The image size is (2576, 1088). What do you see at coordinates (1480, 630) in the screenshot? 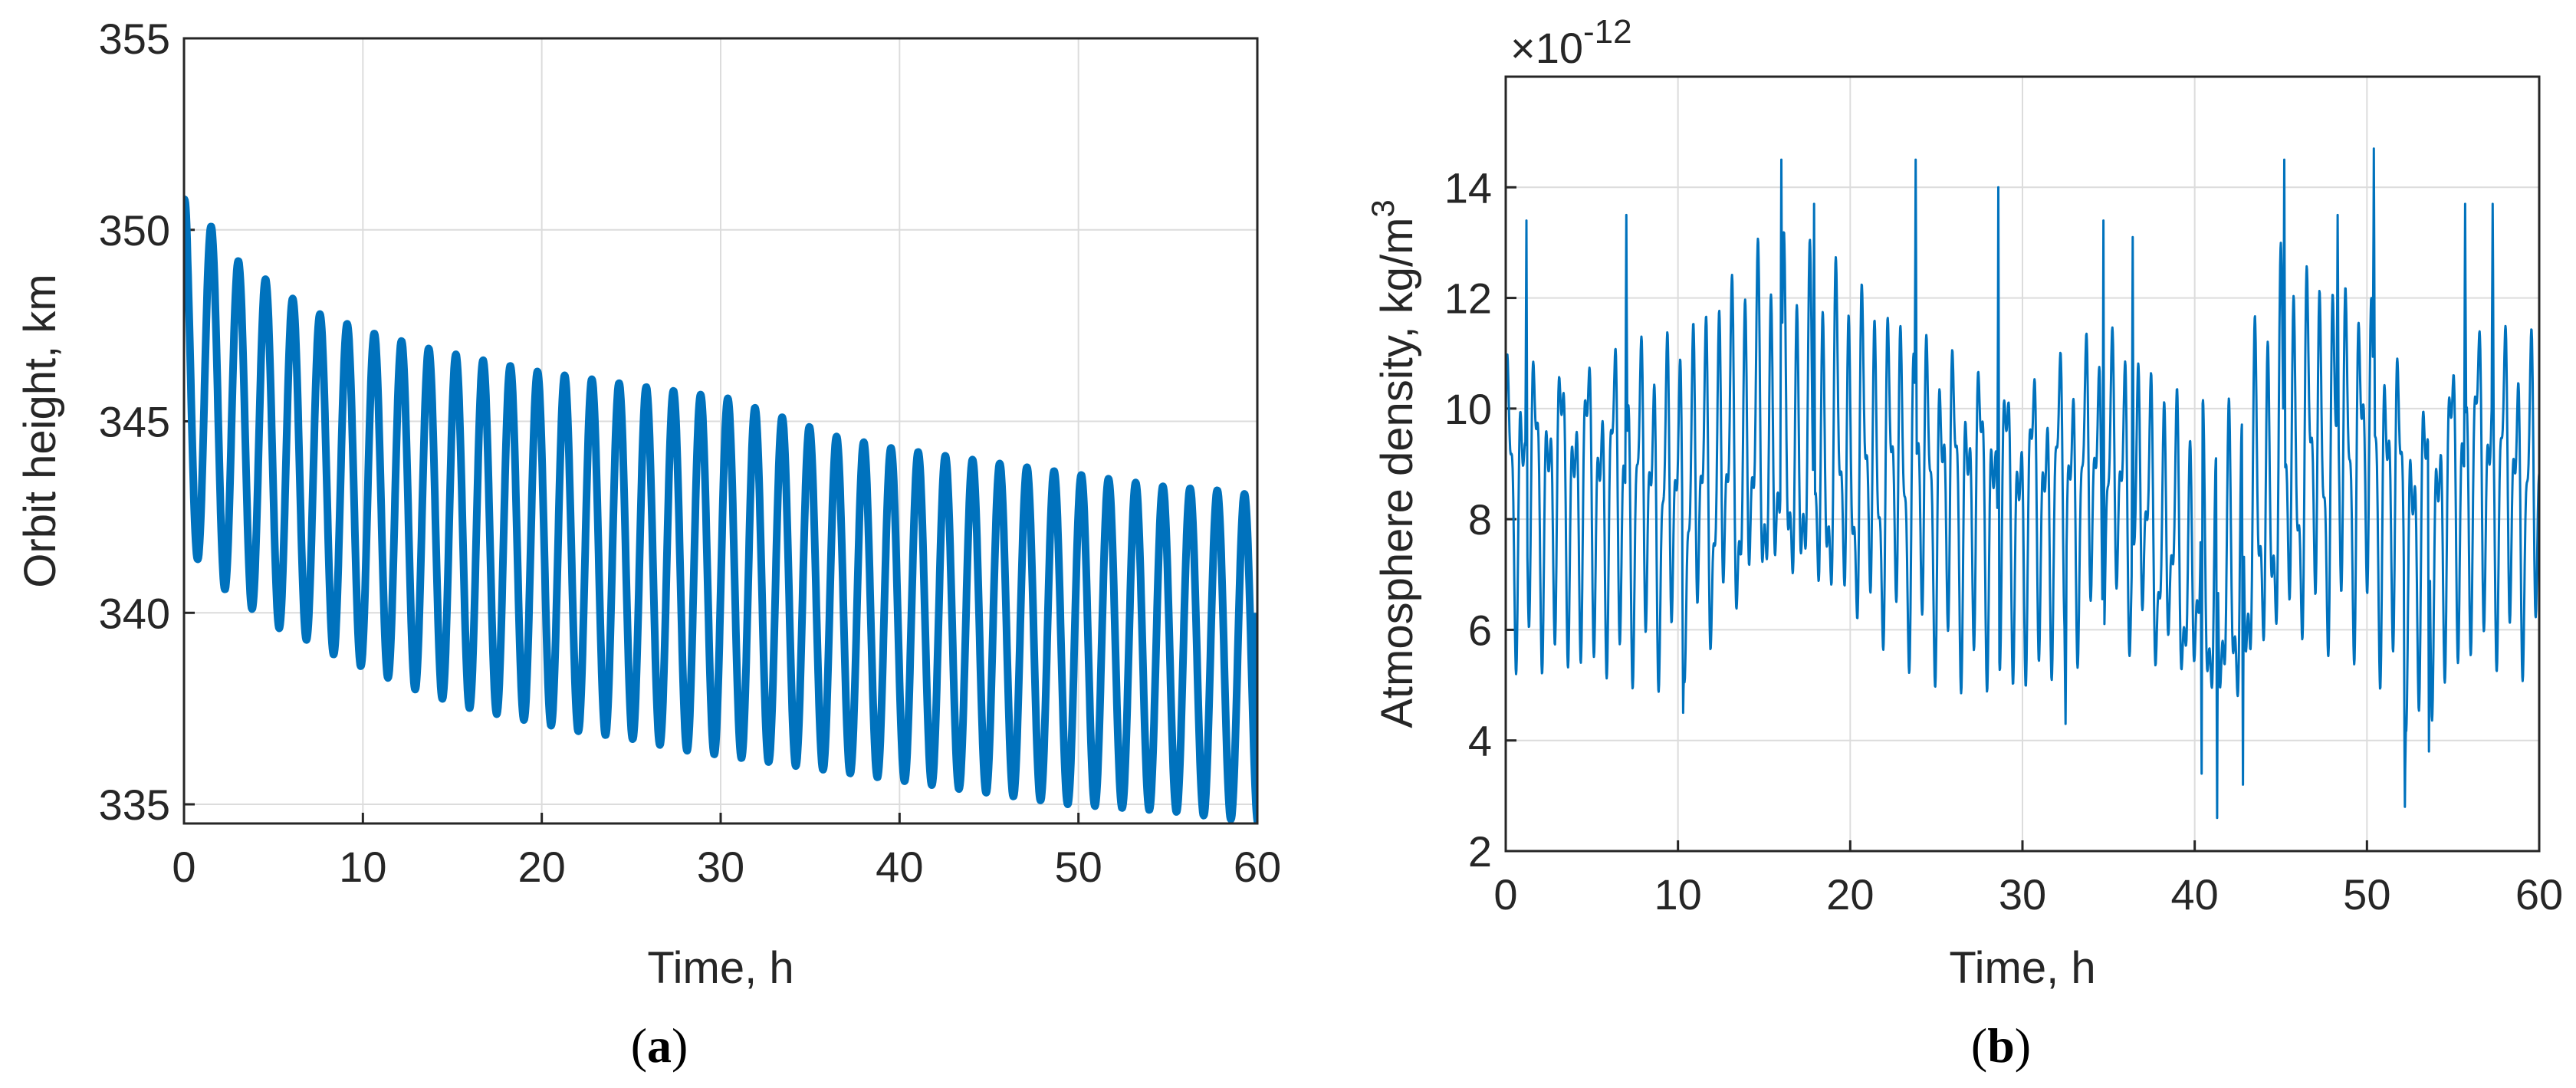
I see `panel-b-y-tick-label: 6` at bounding box center [1480, 630].